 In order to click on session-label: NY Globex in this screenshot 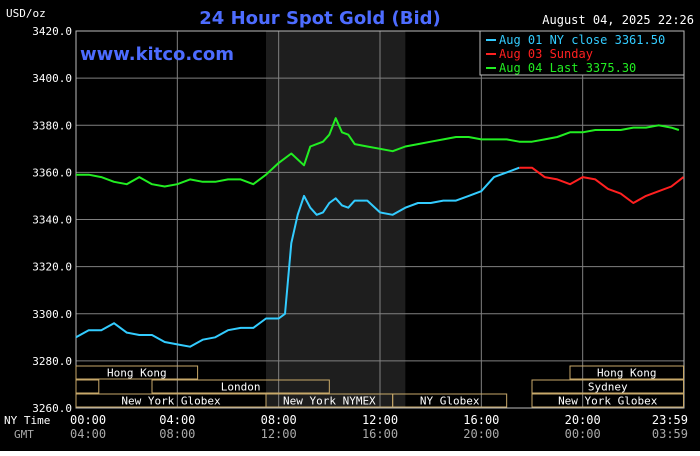, I will do `click(450, 401)`.